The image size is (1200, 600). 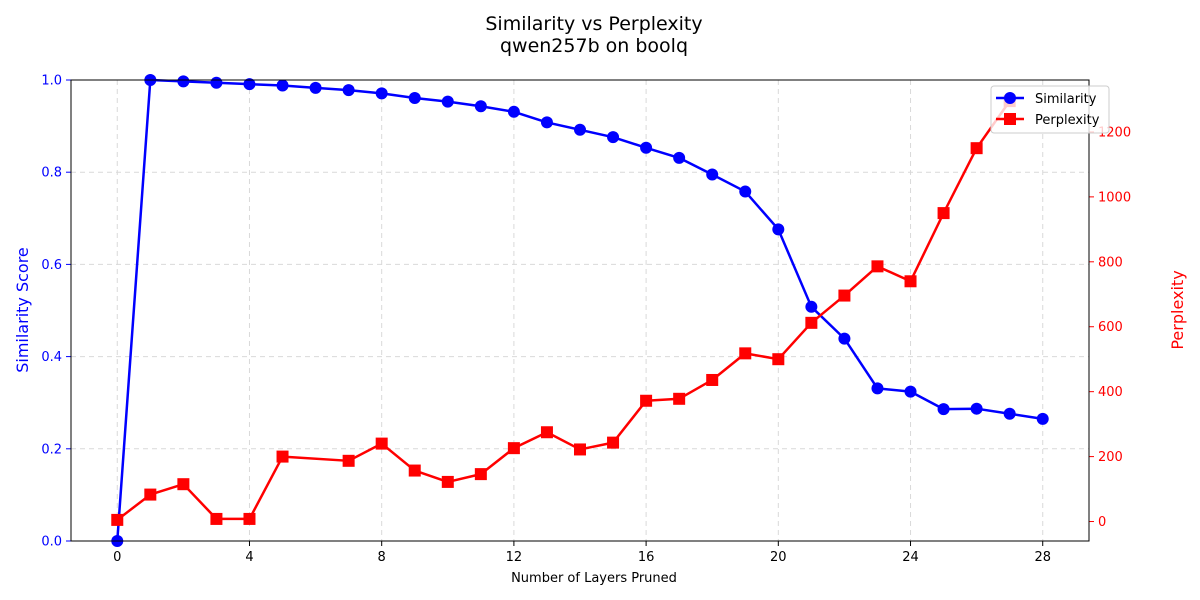 I want to click on similarity-tick-label: 0.6, so click(x=51, y=265).